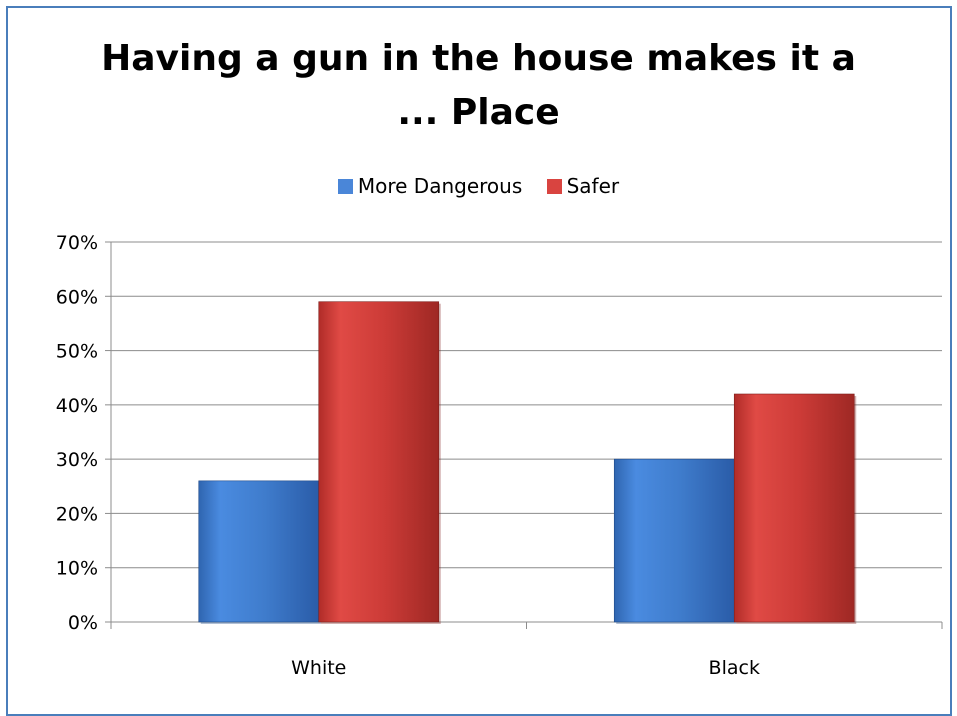  I want to click on x-tick-label-black: Black, so click(734, 668).